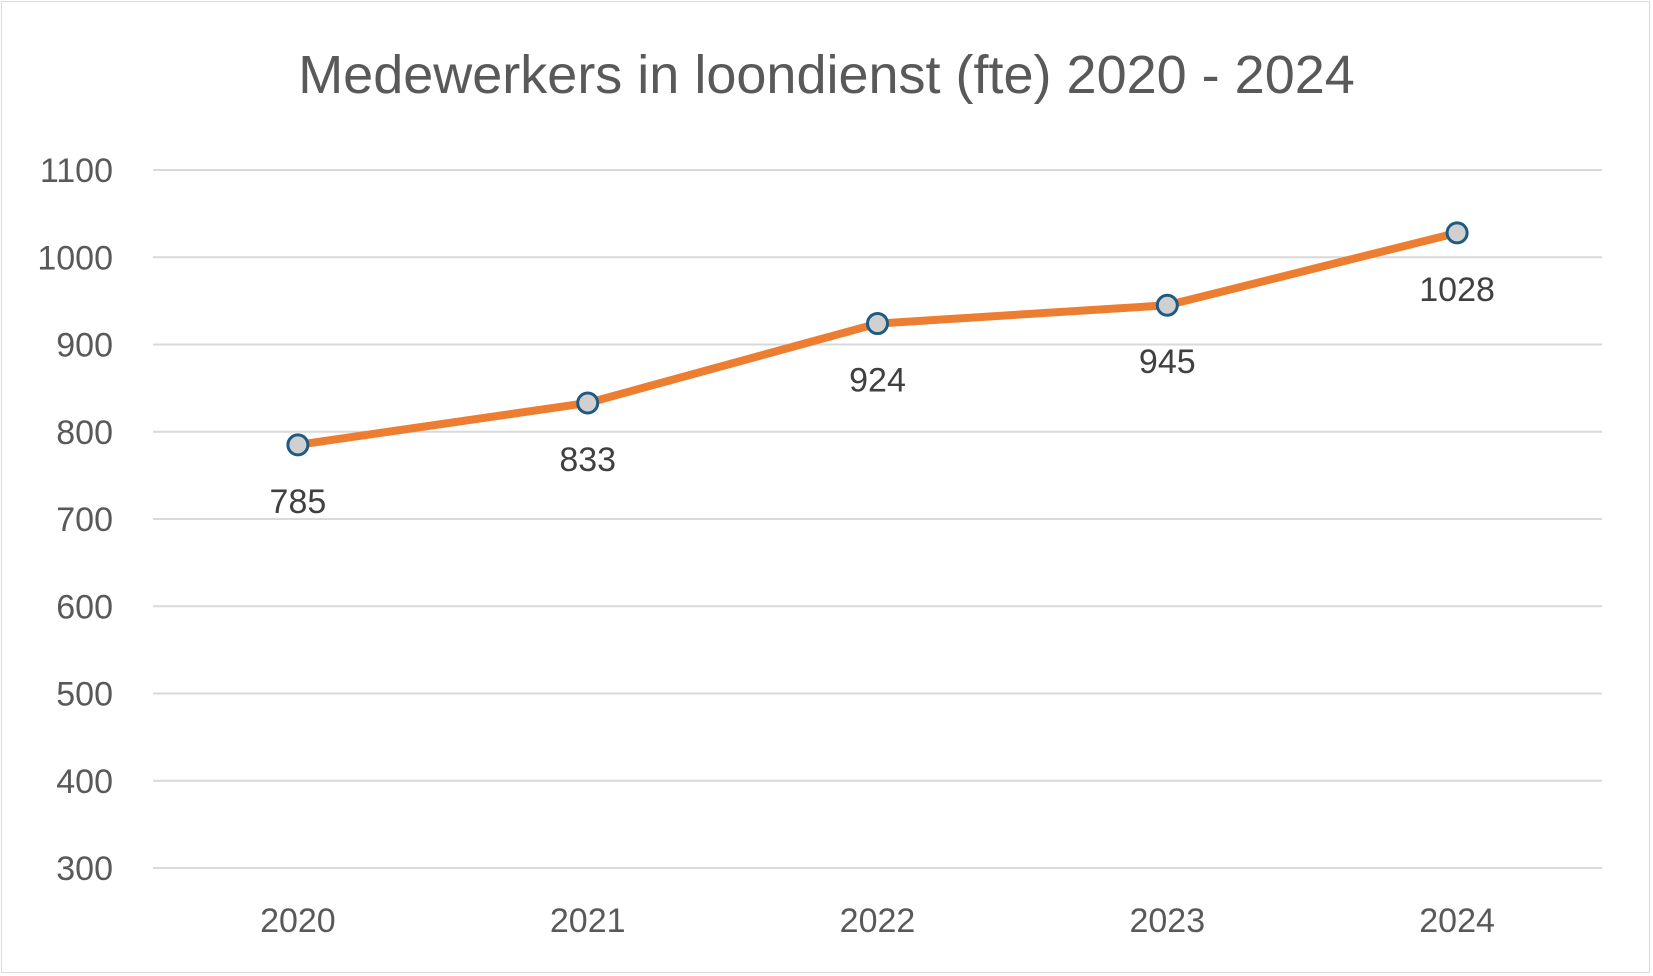 Image resolution: width=1653 pixels, height=976 pixels. I want to click on data-label: 945, so click(1167, 362).